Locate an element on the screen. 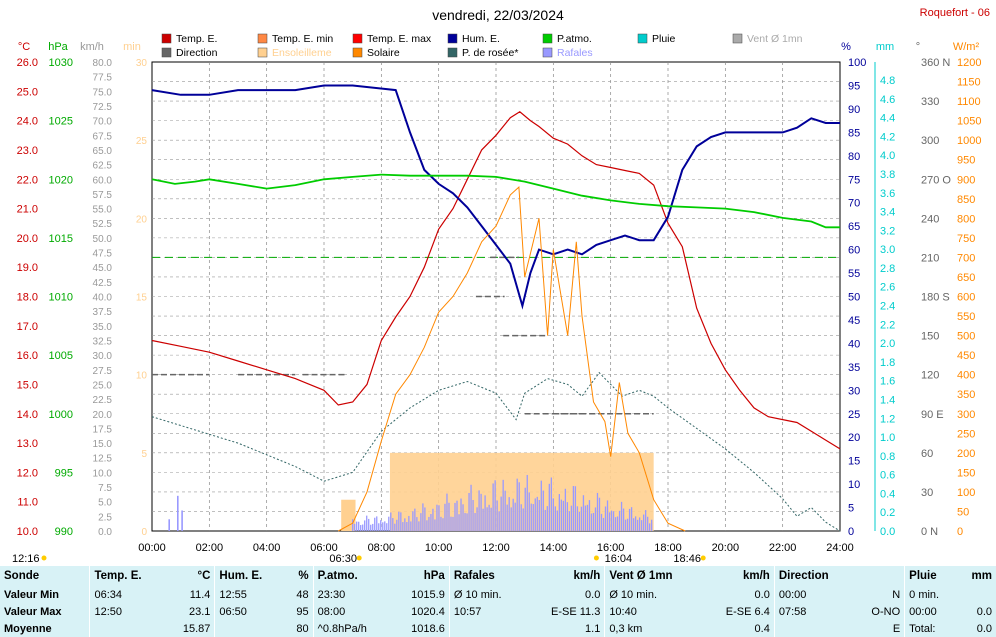 This screenshot has height=637, width=996. pressure-tick-label: 1000 is located at coordinates (61, 415).